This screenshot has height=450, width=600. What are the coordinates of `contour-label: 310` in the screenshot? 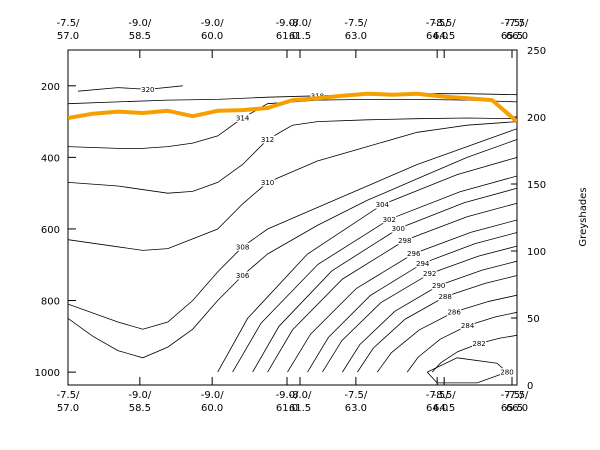 It's located at (267, 183).